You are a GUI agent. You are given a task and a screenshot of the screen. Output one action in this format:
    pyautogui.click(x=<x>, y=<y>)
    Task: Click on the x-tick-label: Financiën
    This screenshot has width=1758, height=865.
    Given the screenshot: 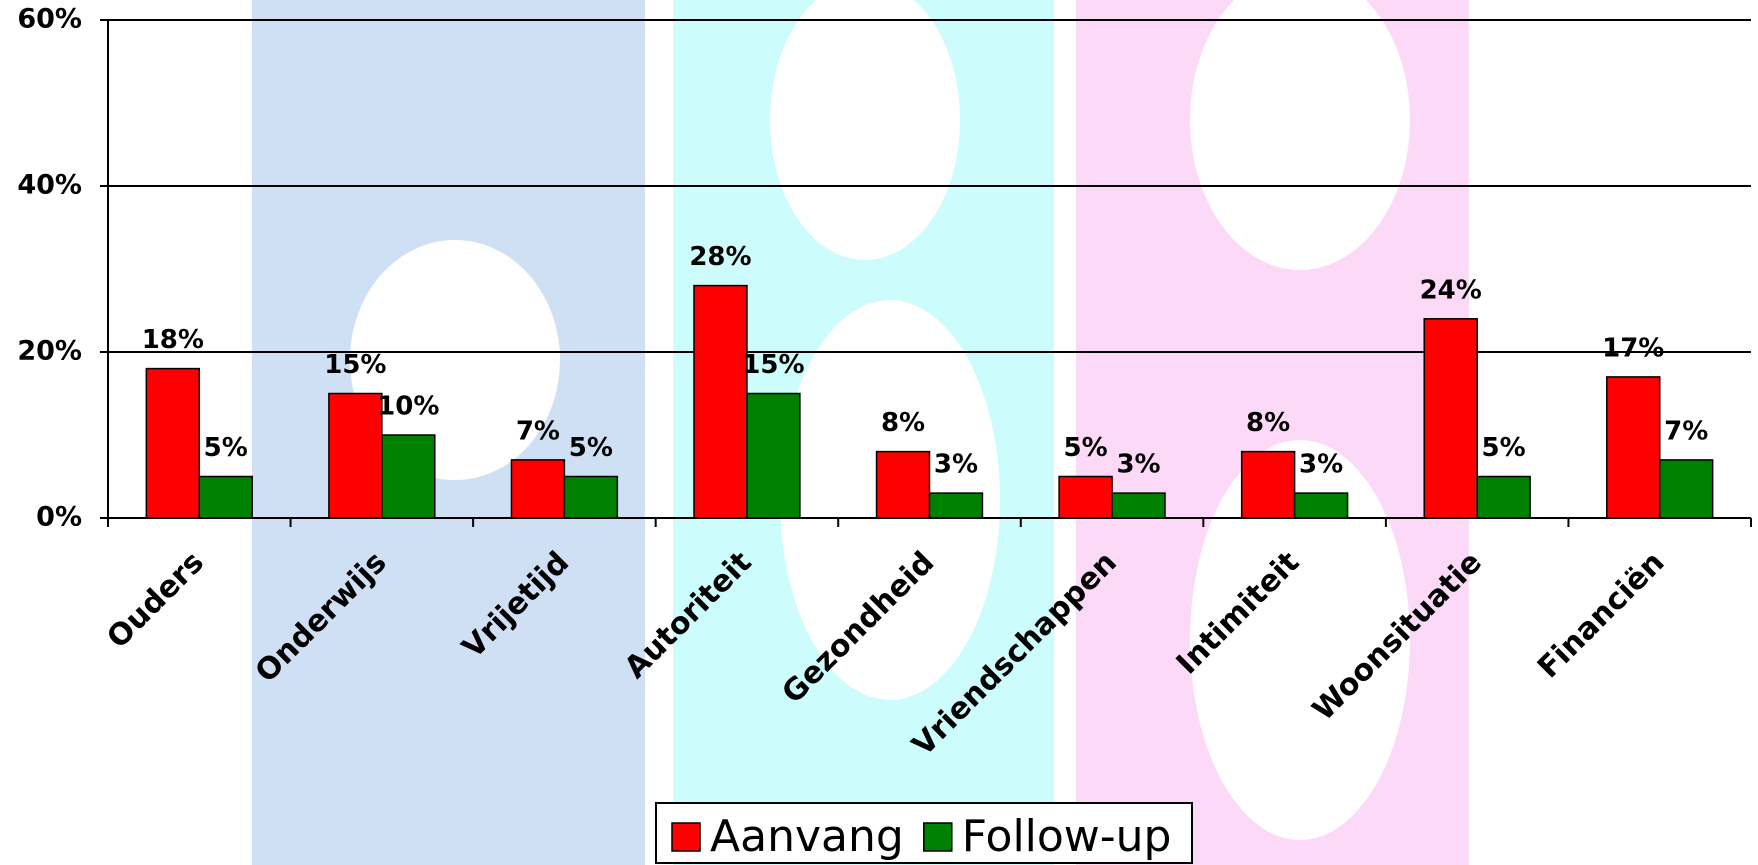 What is the action you would take?
    pyautogui.click(x=1601, y=615)
    